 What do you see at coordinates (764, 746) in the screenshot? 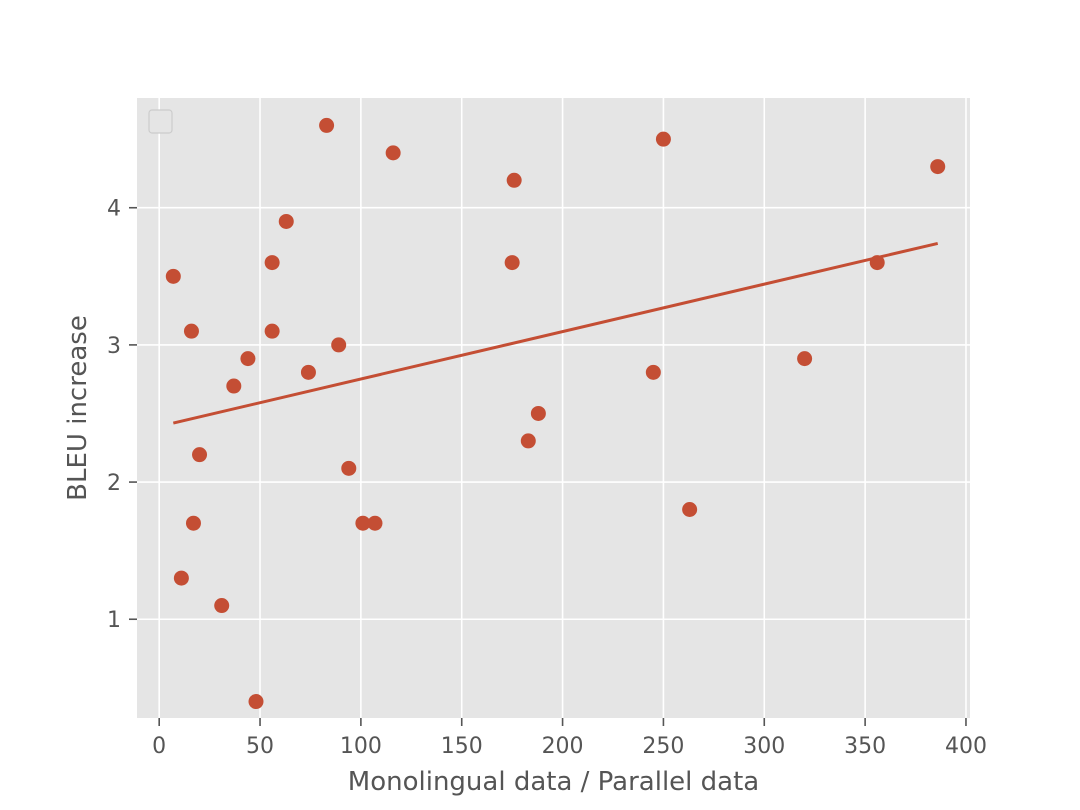
I see `x-tick-label: 300` at bounding box center [764, 746].